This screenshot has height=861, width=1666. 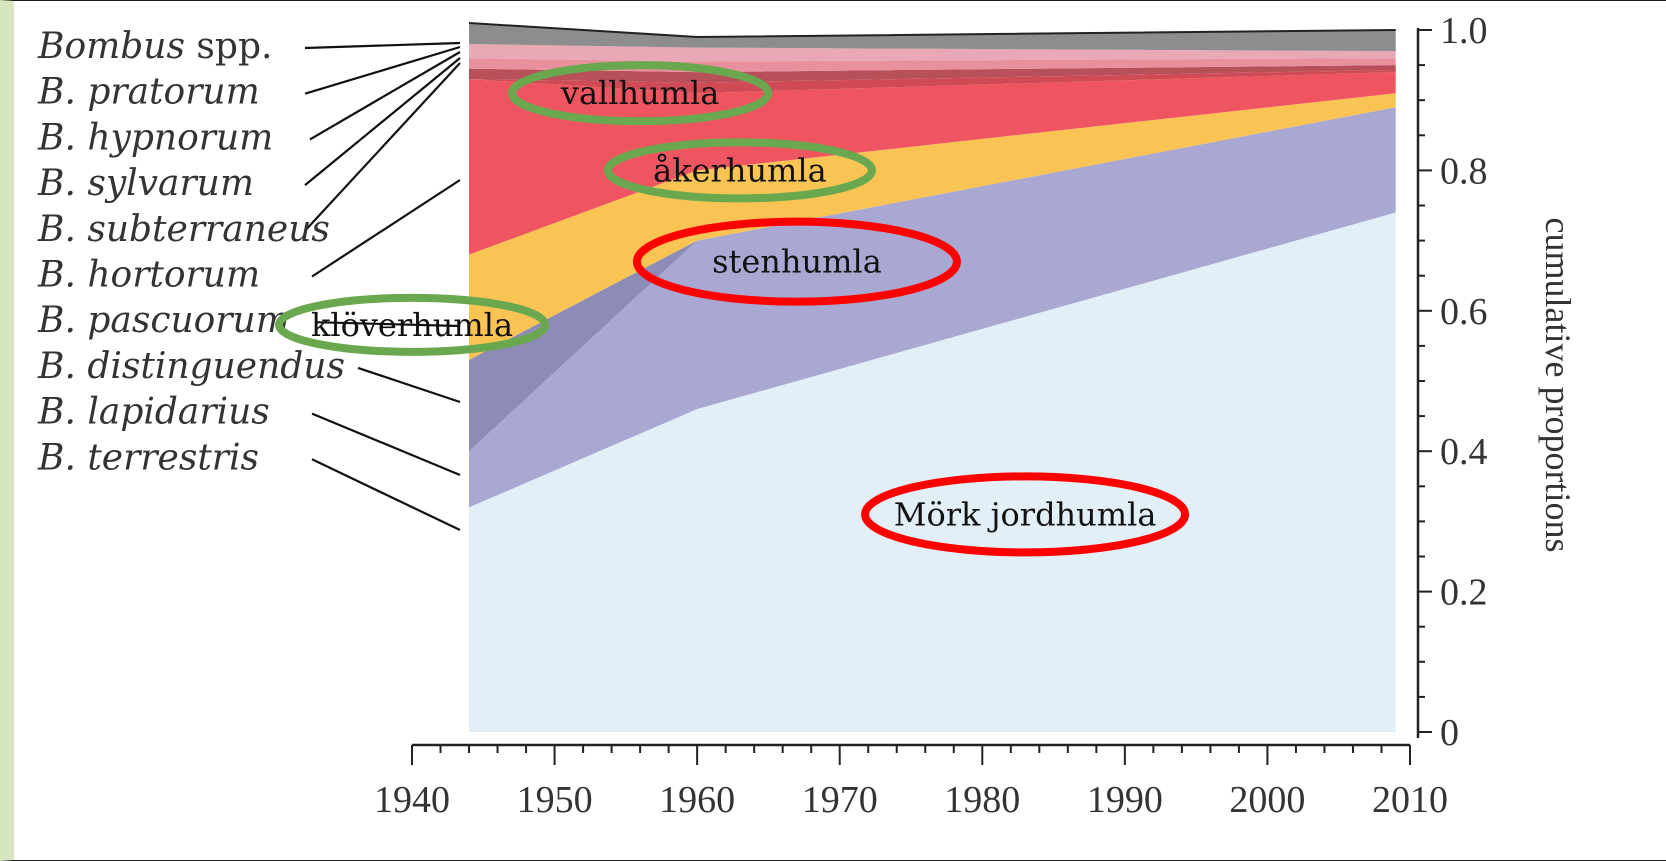 What do you see at coordinates (382, 70) in the screenshot?
I see `leader-line-b-pratorum` at bounding box center [382, 70].